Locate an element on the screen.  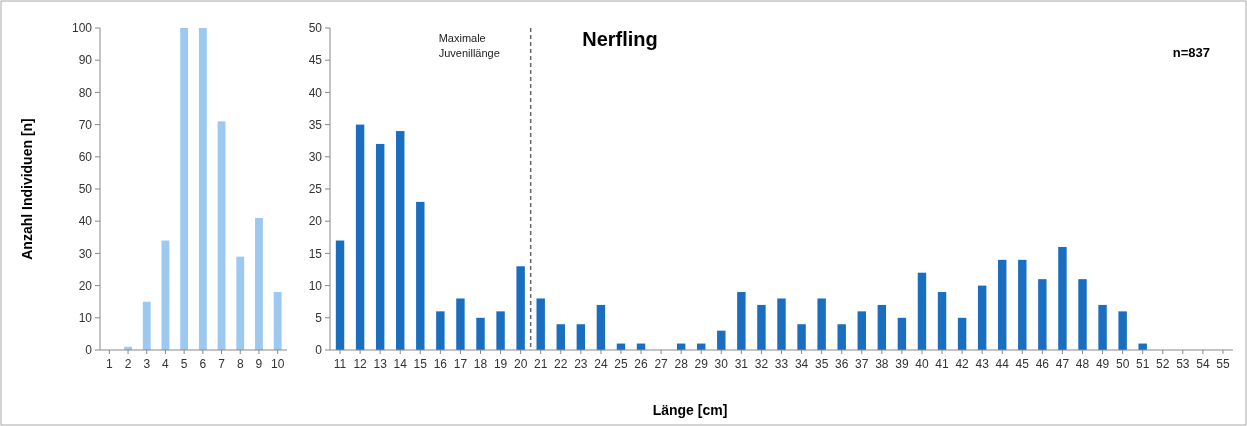
y-tick-label: 15 is located at coordinates (315, 253).